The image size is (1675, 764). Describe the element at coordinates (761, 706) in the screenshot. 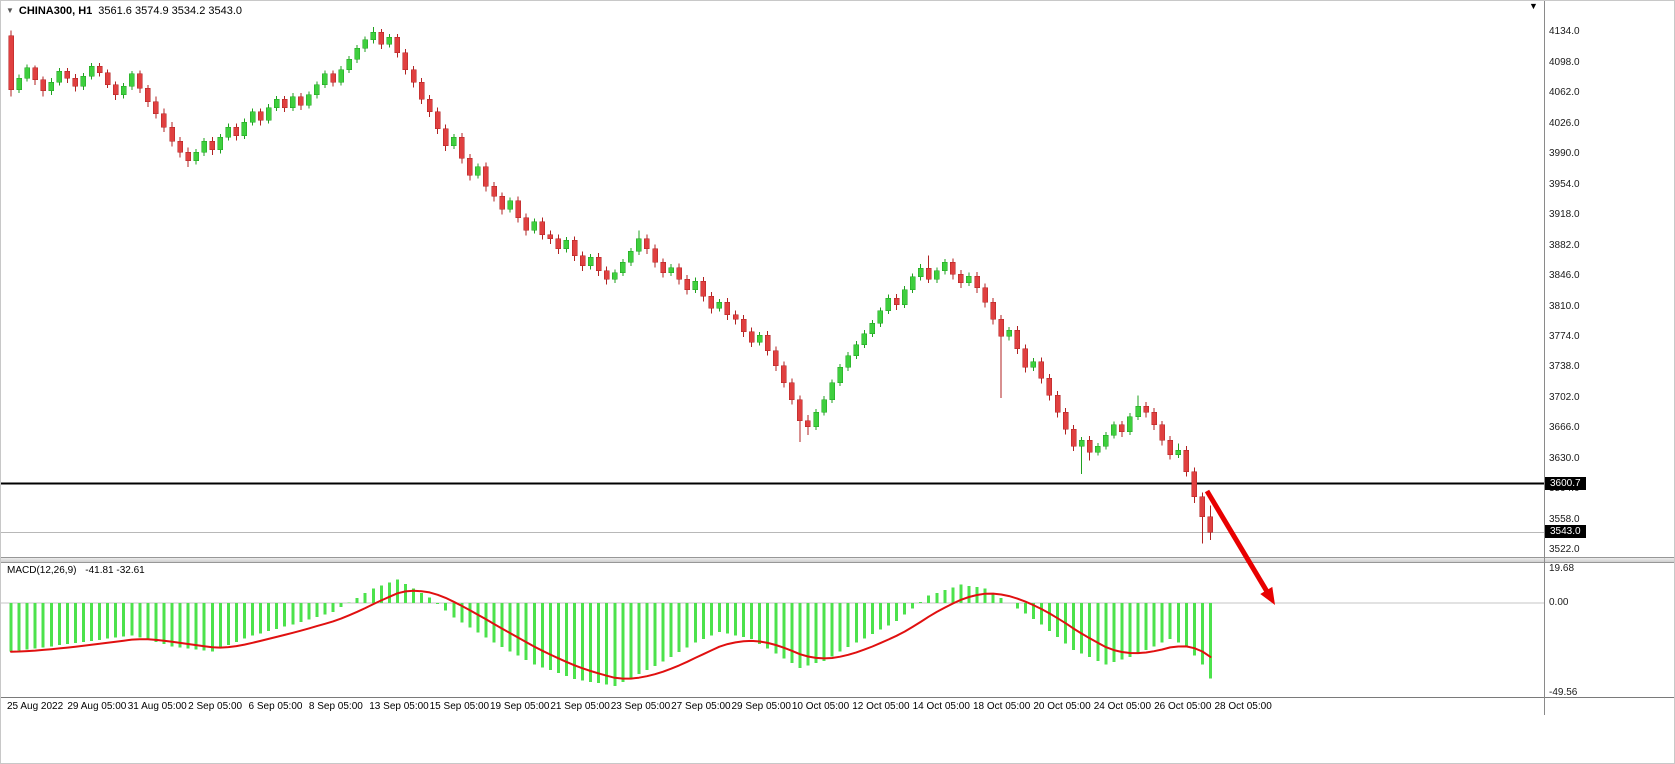

I see `time-axis-label: 29 Sep 05:00` at that location.